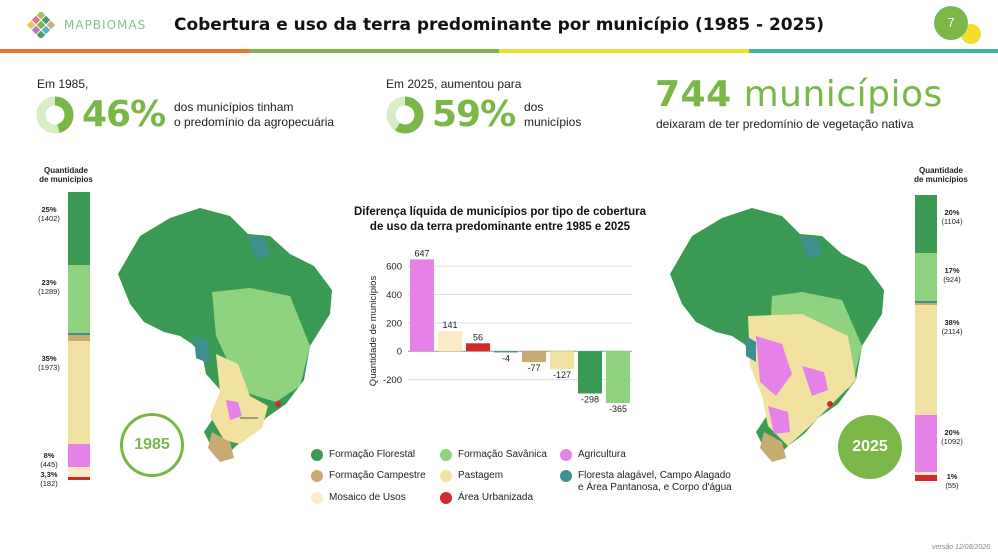 This screenshot has width=998, height=557. What do you see at coordinates (533, 368) in the screenshot?
I see `chart-data-label: -77` at bounding box center [533, 368].